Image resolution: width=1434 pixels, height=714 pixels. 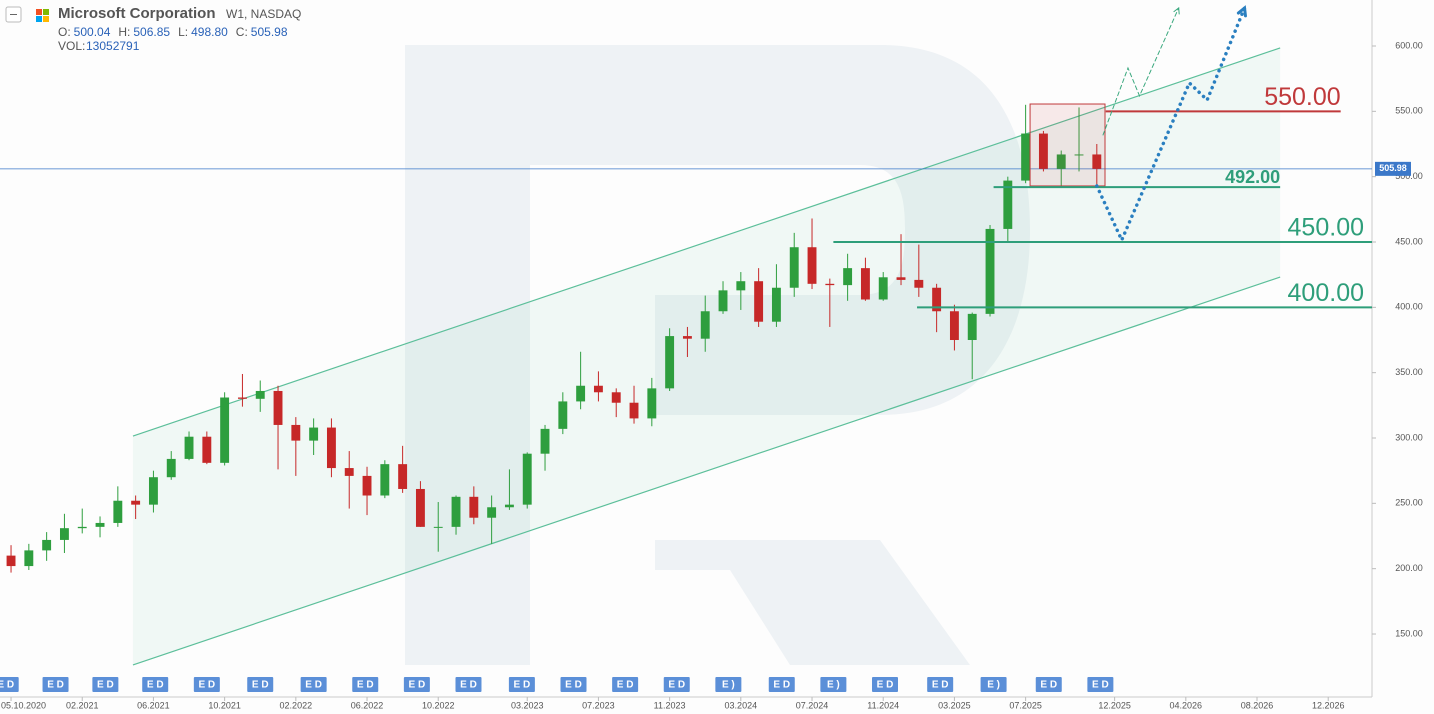 I want to click on symbol-title: Microsoft Corporation, so click(x=137, y=13).